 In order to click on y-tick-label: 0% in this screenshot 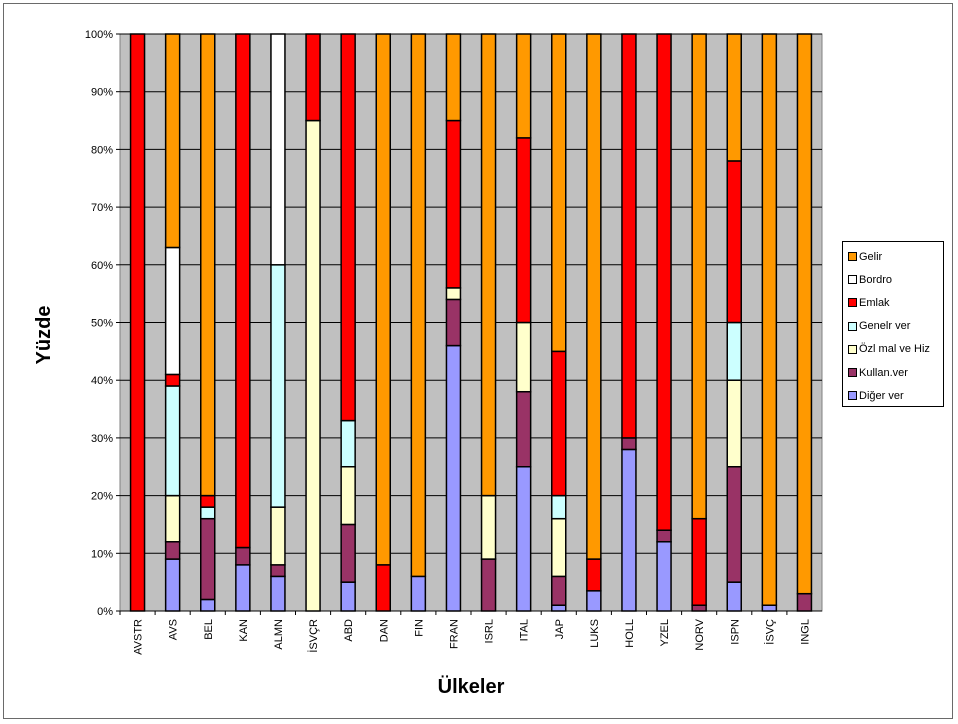, I will do `click(105, 612)`.